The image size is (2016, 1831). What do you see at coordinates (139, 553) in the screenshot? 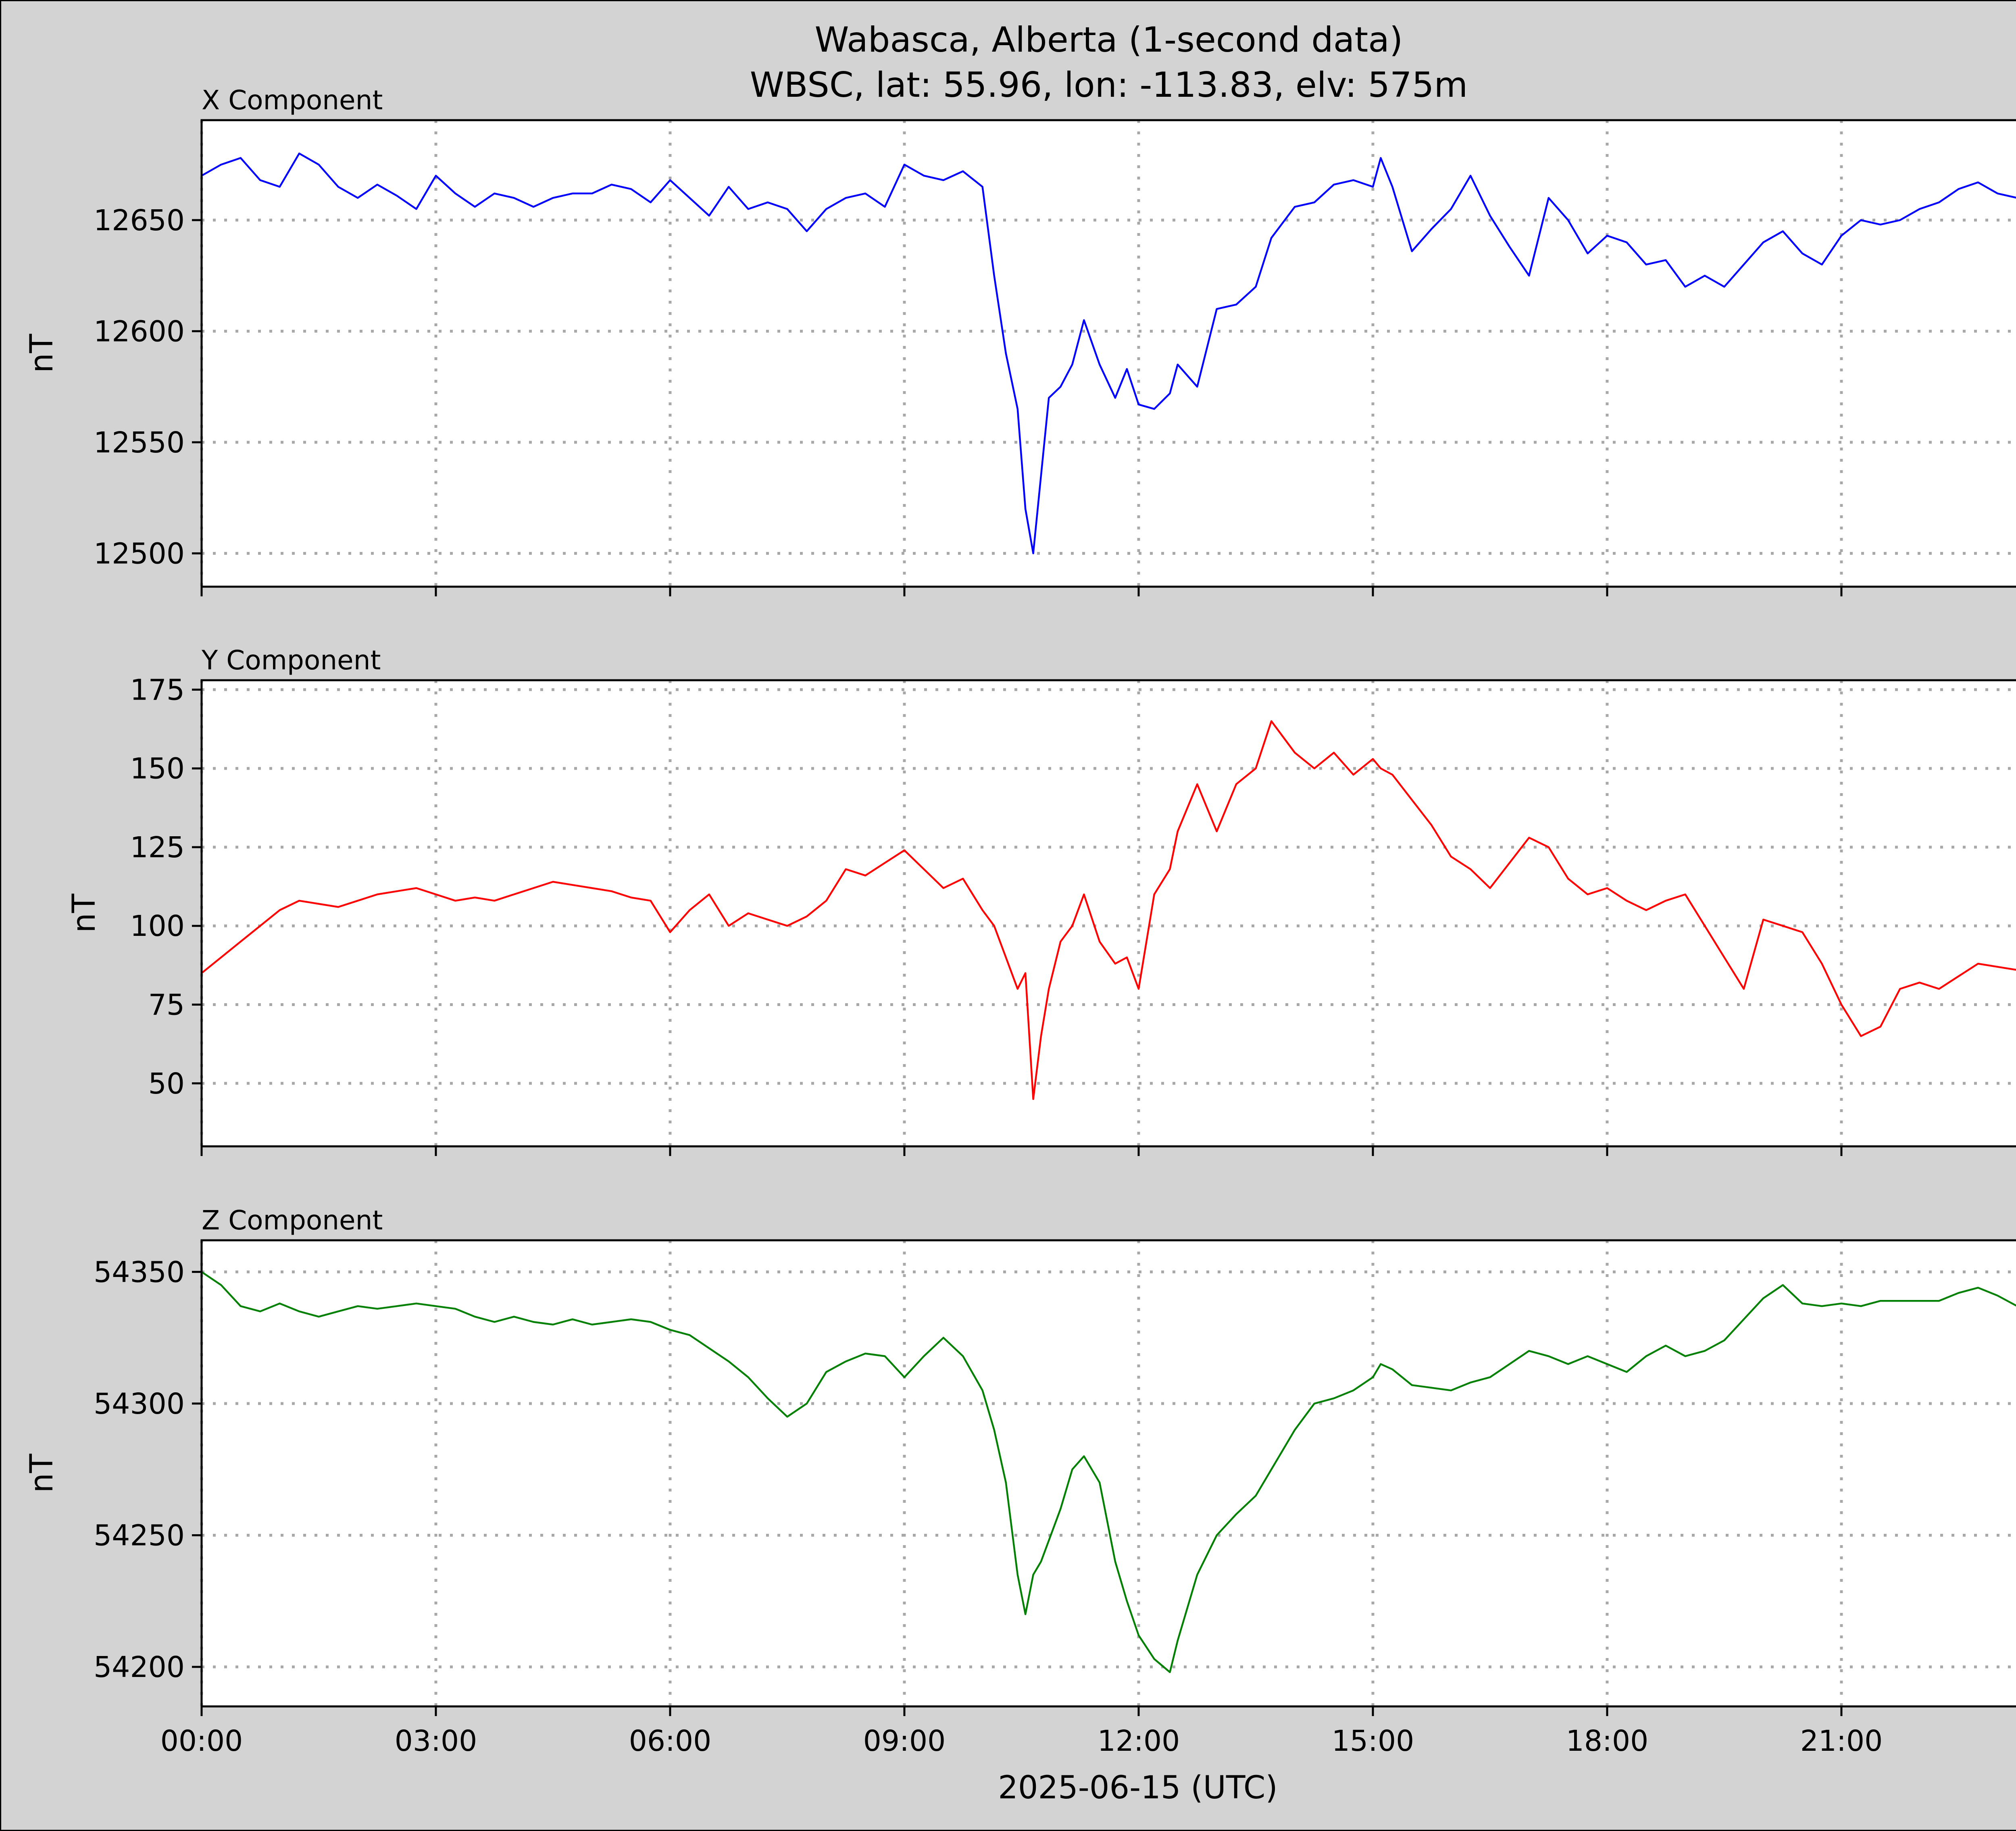
I see `y-tick-label: 12500` at bounding box center [139, 553].